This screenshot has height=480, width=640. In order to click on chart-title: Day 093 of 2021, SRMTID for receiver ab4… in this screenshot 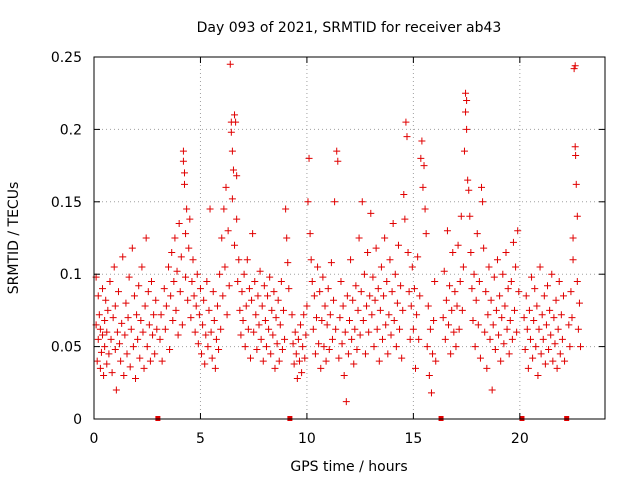, I will do `click(349, 28)`.